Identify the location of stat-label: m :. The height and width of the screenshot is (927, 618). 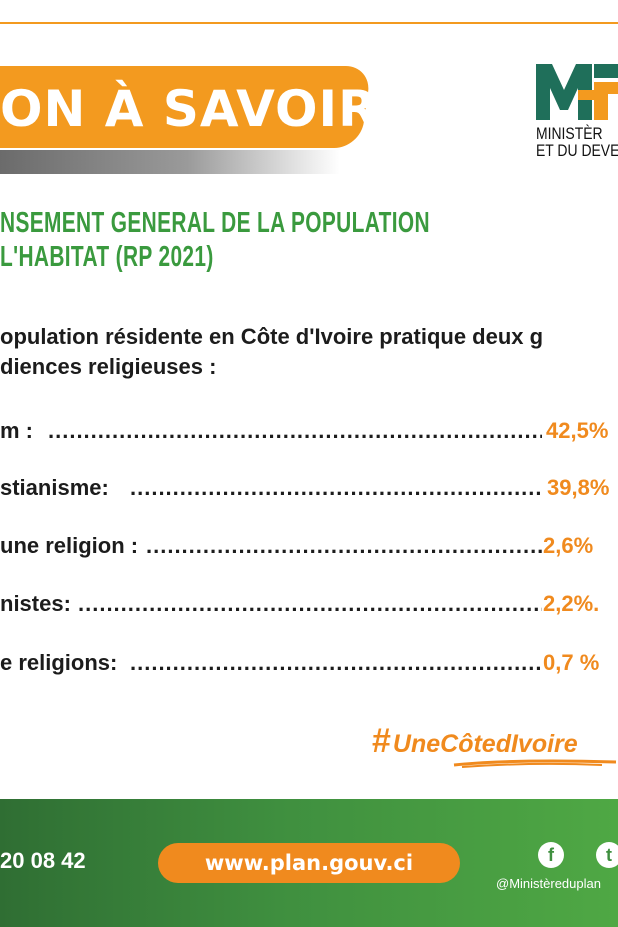
(16, 430).